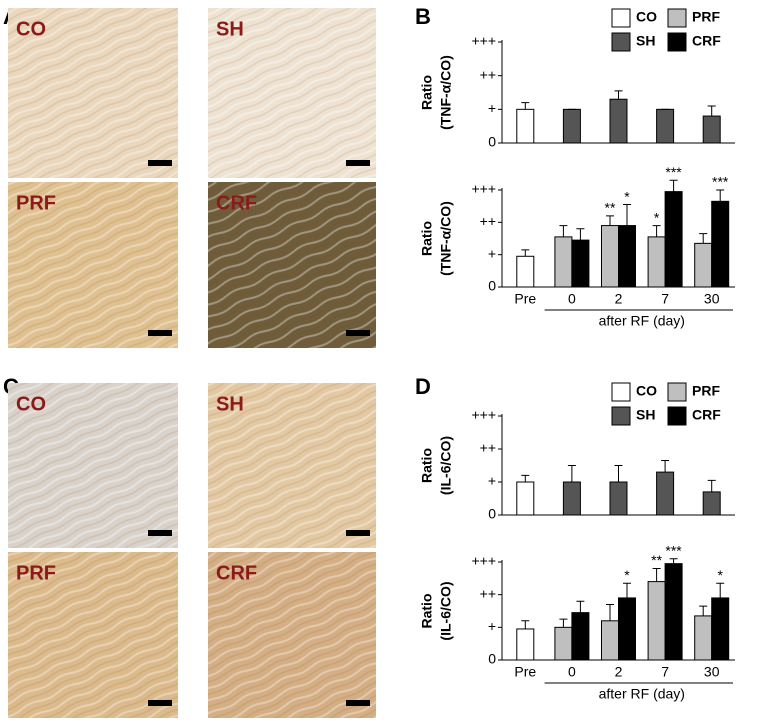 The image size is (759, 724). Describe the element at coordinates (656, 560) in the screenshot. I see `significance: **` at that location.